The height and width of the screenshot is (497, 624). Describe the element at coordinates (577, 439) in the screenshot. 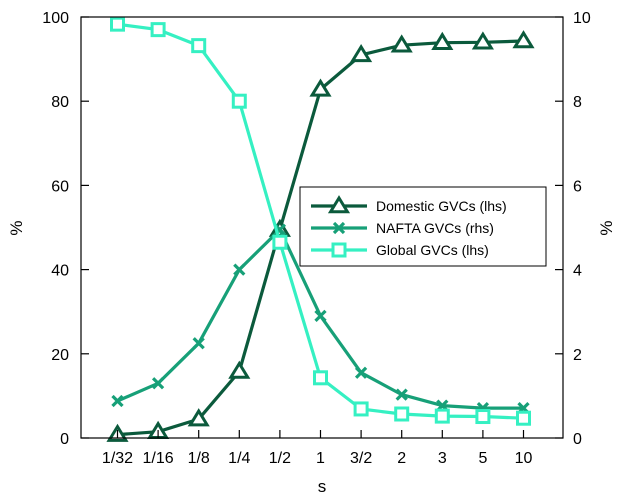

I see `y-right-tick-label: 0` at that location.